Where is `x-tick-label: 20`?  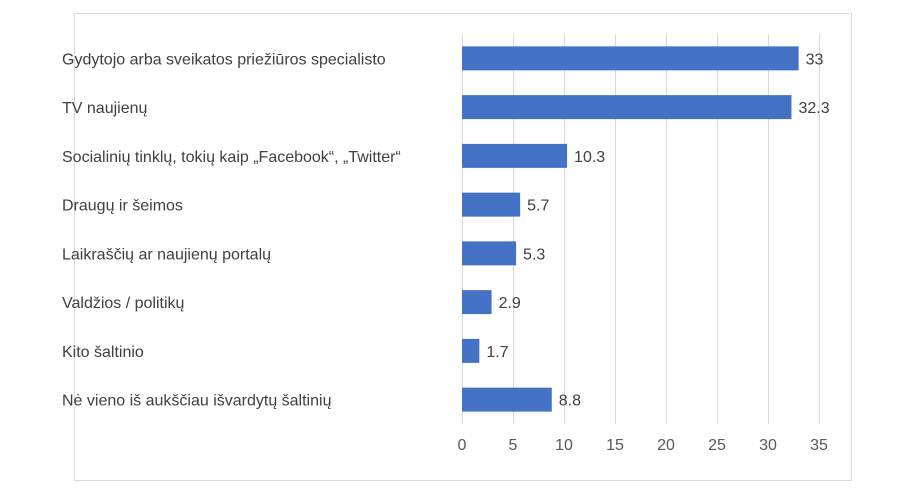 x-tick-label: 20 is located at coordinates (666, 445).